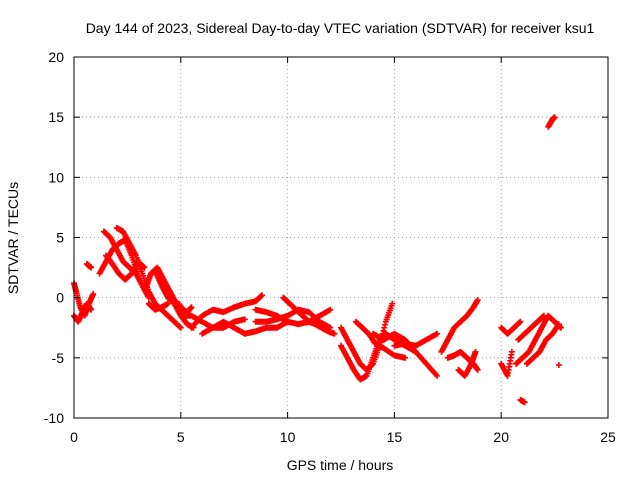 Image resolution: width=640 pixels, height=480 pixels. Describe the element at coordinates (125, 267) in the screenshot. I see `series-arc-f` at that location.